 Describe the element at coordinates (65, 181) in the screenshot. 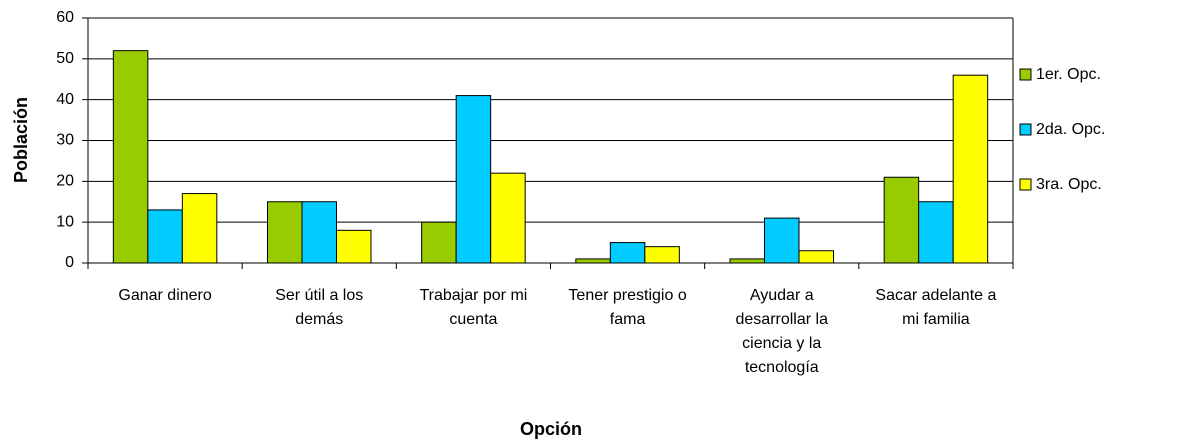

I see `y-tick-label: 20` at that location.